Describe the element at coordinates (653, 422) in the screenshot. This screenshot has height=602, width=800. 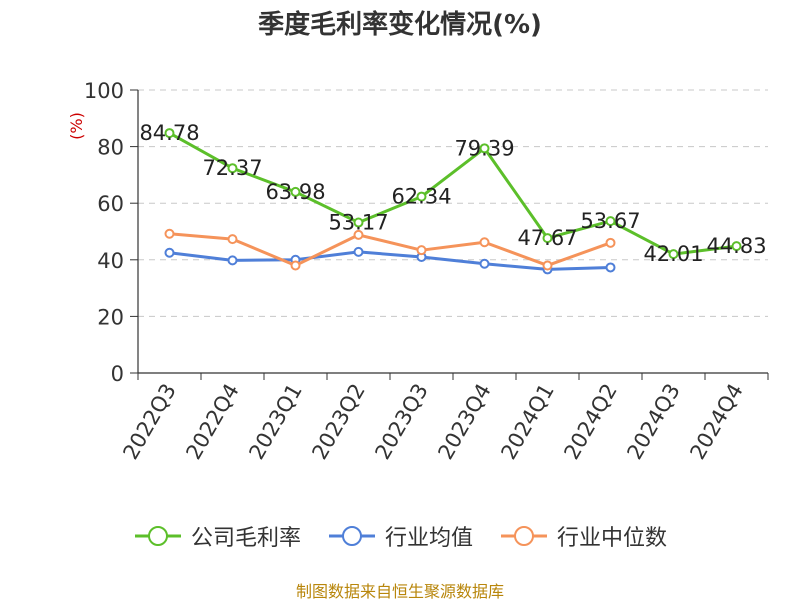
I see `x-tick-label: 2024Q3` at that location.